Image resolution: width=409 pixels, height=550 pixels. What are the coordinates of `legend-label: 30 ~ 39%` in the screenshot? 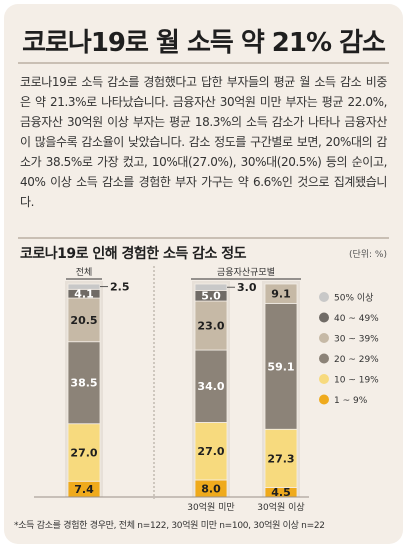 It's located at (356, 340).